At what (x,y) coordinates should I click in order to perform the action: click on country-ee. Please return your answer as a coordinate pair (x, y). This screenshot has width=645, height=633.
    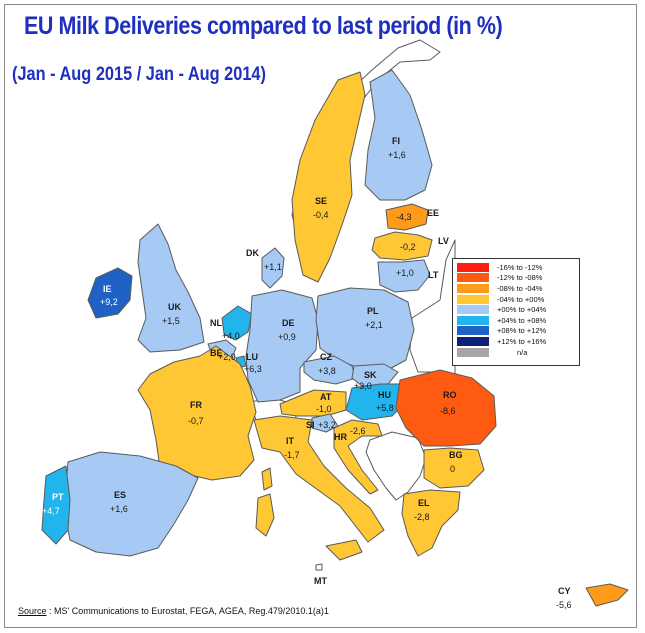
    Looking at the image, I should click on (407, 217).